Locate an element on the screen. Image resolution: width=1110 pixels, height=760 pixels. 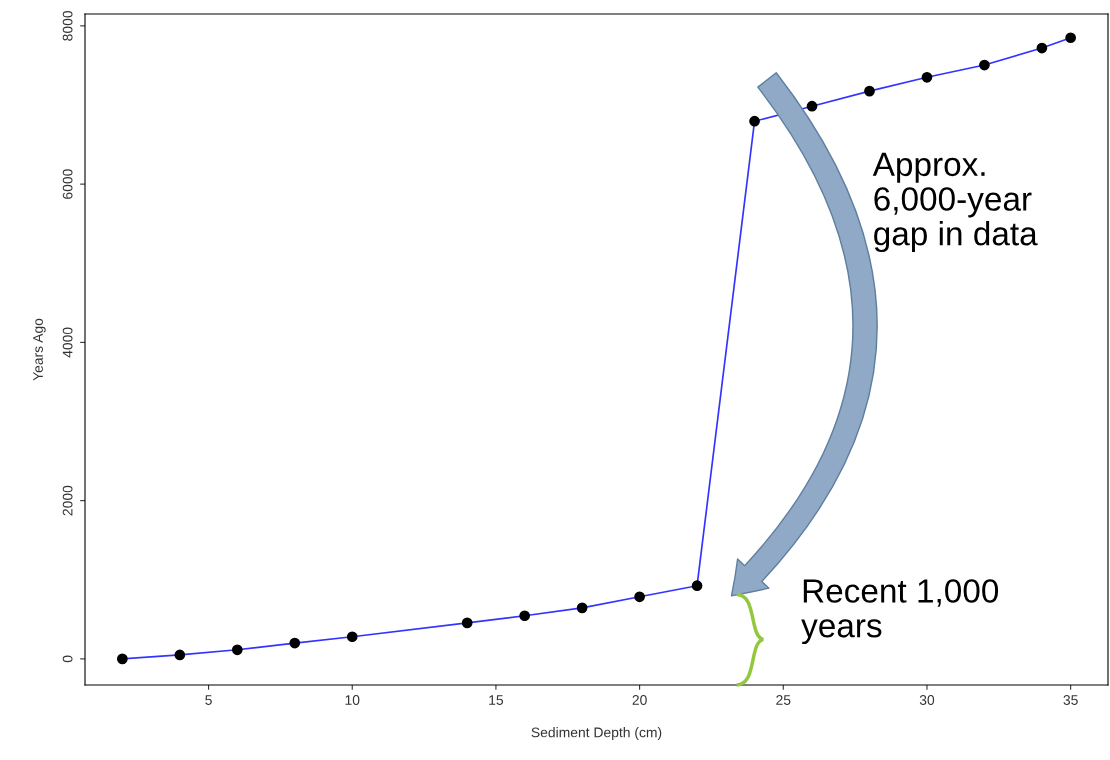
x-tick-label: 20 is located at coordinates (639, 700).